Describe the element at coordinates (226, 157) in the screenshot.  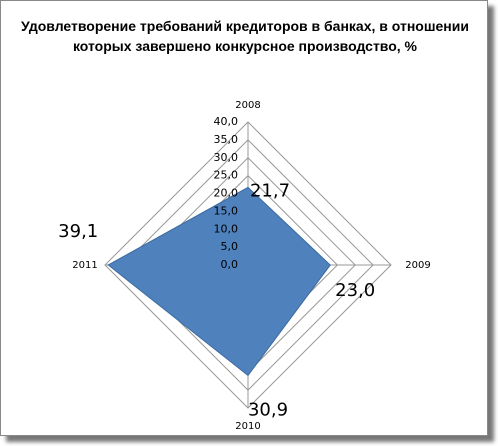
I see `r-tick-label: 30,0` at that location.